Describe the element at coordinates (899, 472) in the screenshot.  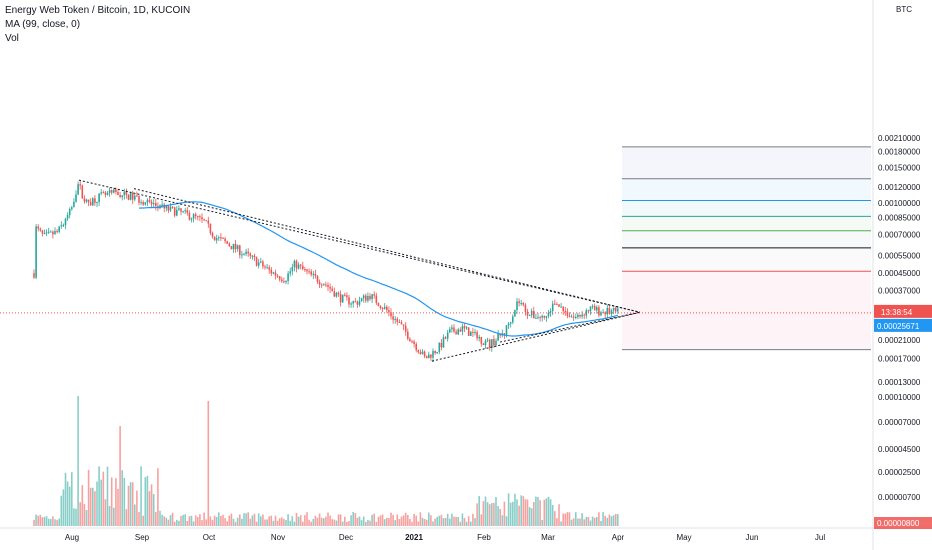
I see `volume-axis-tick-label: 0.00002500` at that location.